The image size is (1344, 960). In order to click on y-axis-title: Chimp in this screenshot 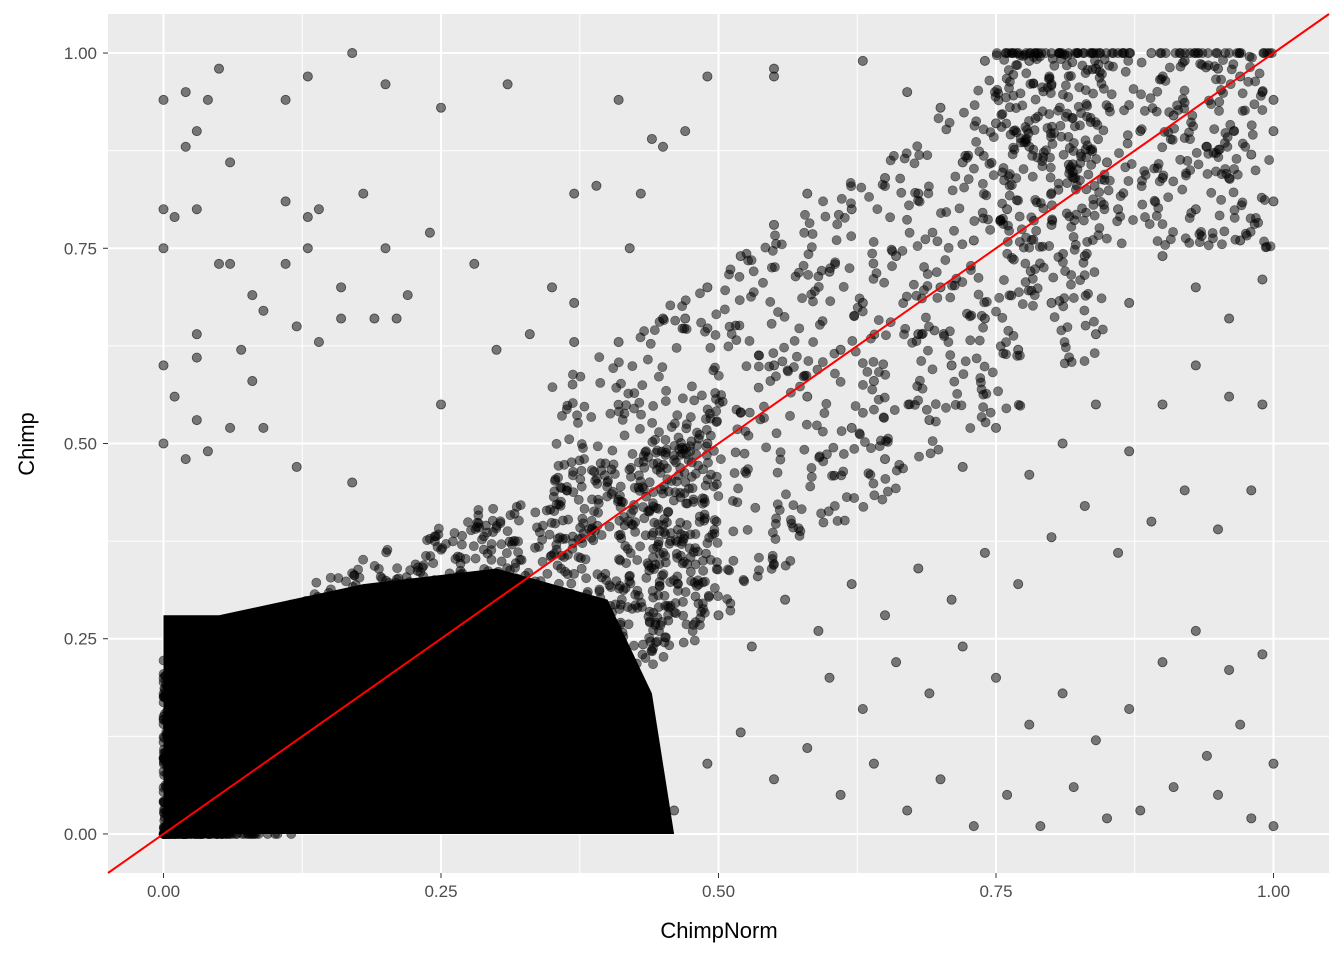, I will do `click(26, 444)`.